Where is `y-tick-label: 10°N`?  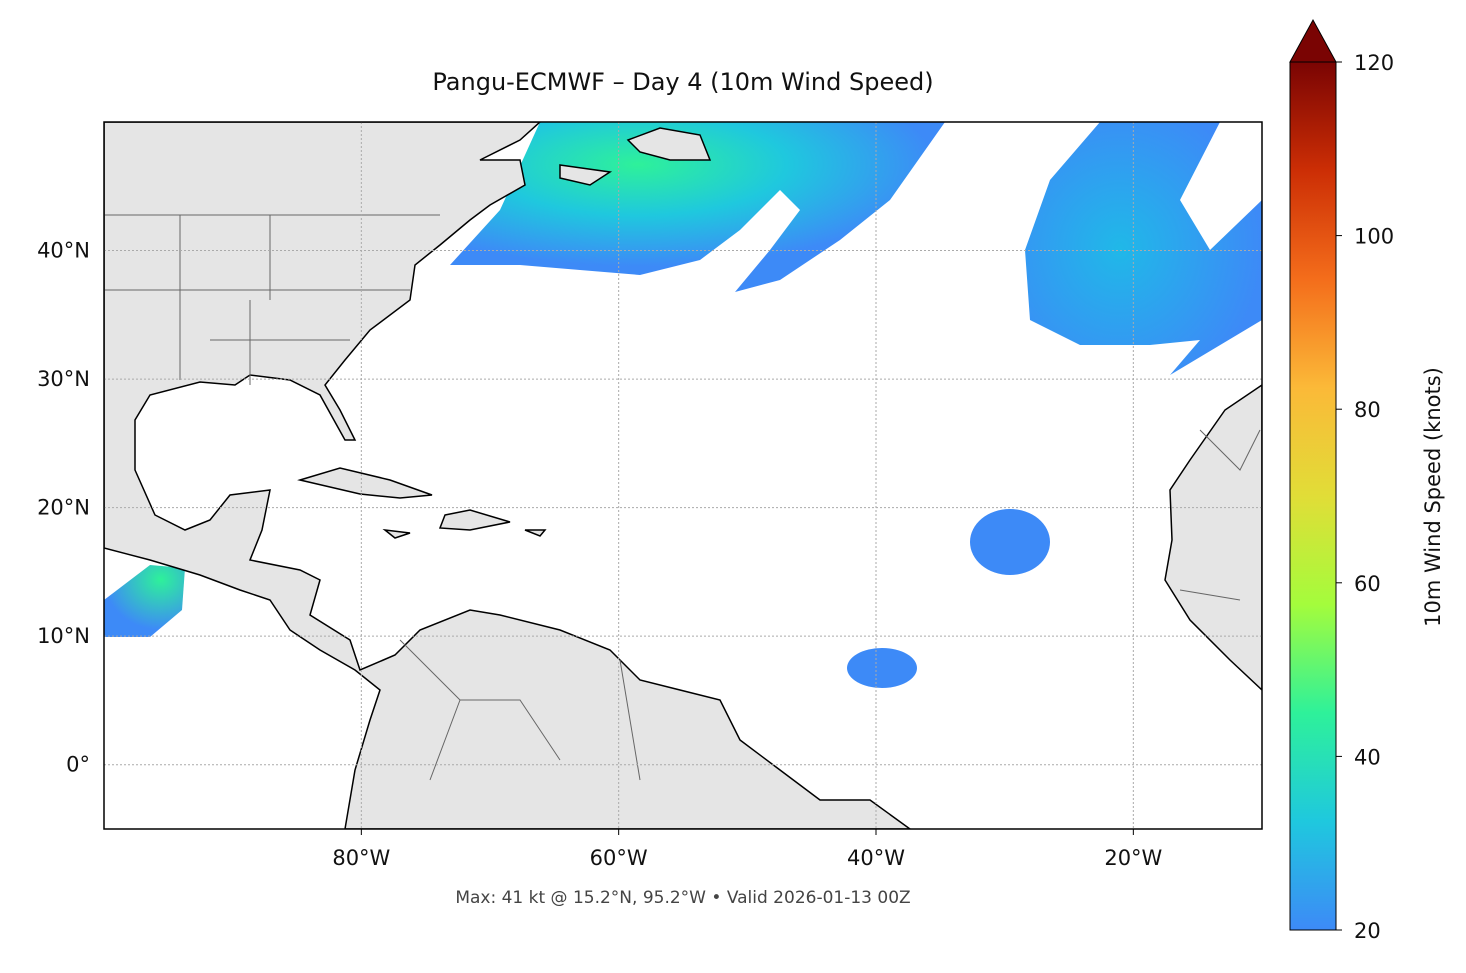 y-tick-label: 10°N is located at coordinates (63, 636).